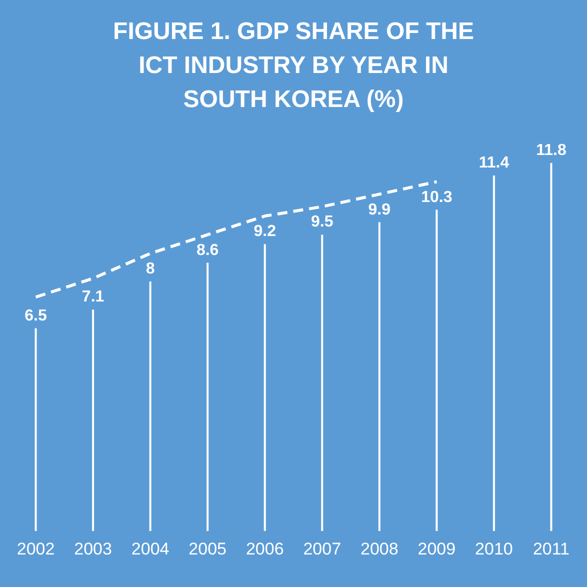 This screenshot has width=587, height=587. Describe the element at coordinates (93, 549) in the screenshot. I see `x-tick-label: 2003` at that location.